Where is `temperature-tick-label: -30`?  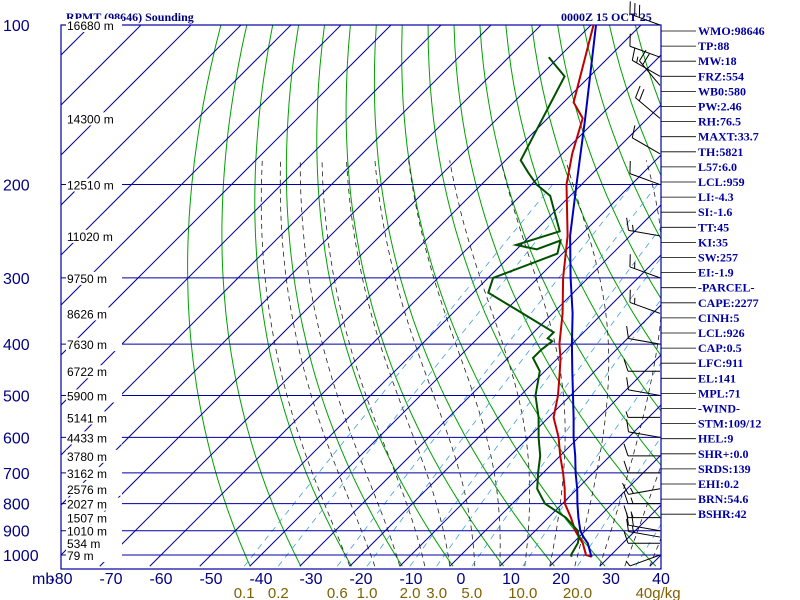
temperature-tick-label: -30 is located at coordinates (310, 579).